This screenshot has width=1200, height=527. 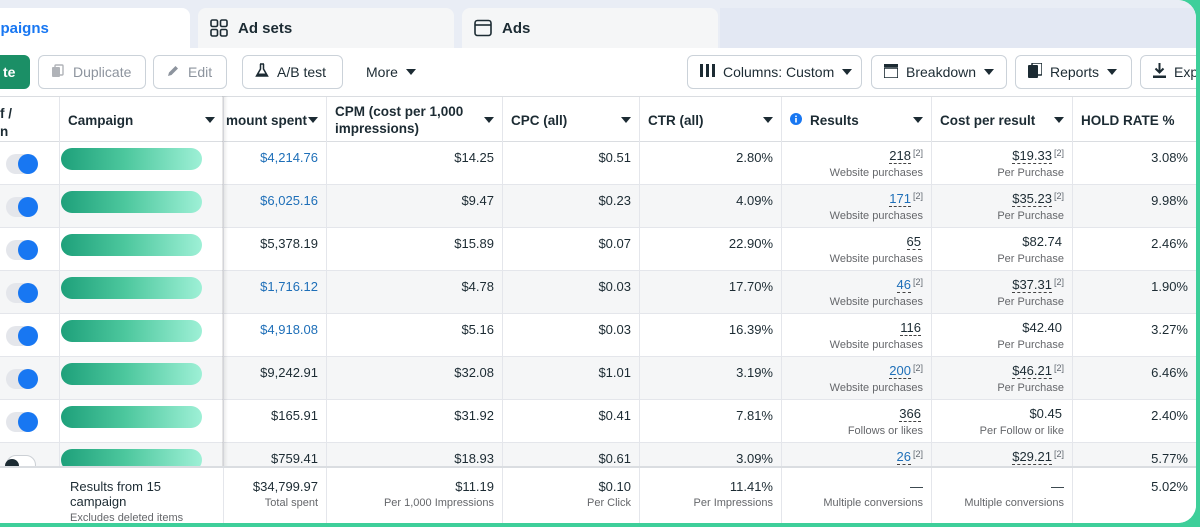 What do you see at coordinates (857, 120) in the screenshot?
I see `header-results: Results` at bounding box center [857, 120].